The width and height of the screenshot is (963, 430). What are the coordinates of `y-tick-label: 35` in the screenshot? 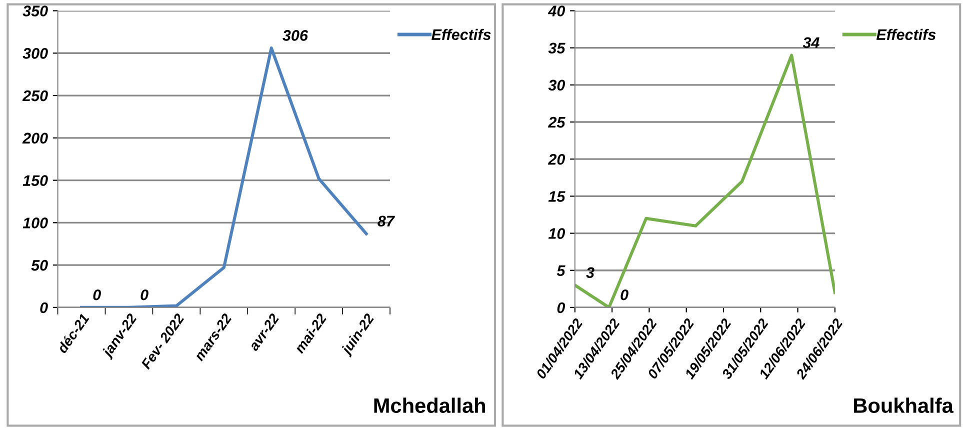 It's located at (557, 48).